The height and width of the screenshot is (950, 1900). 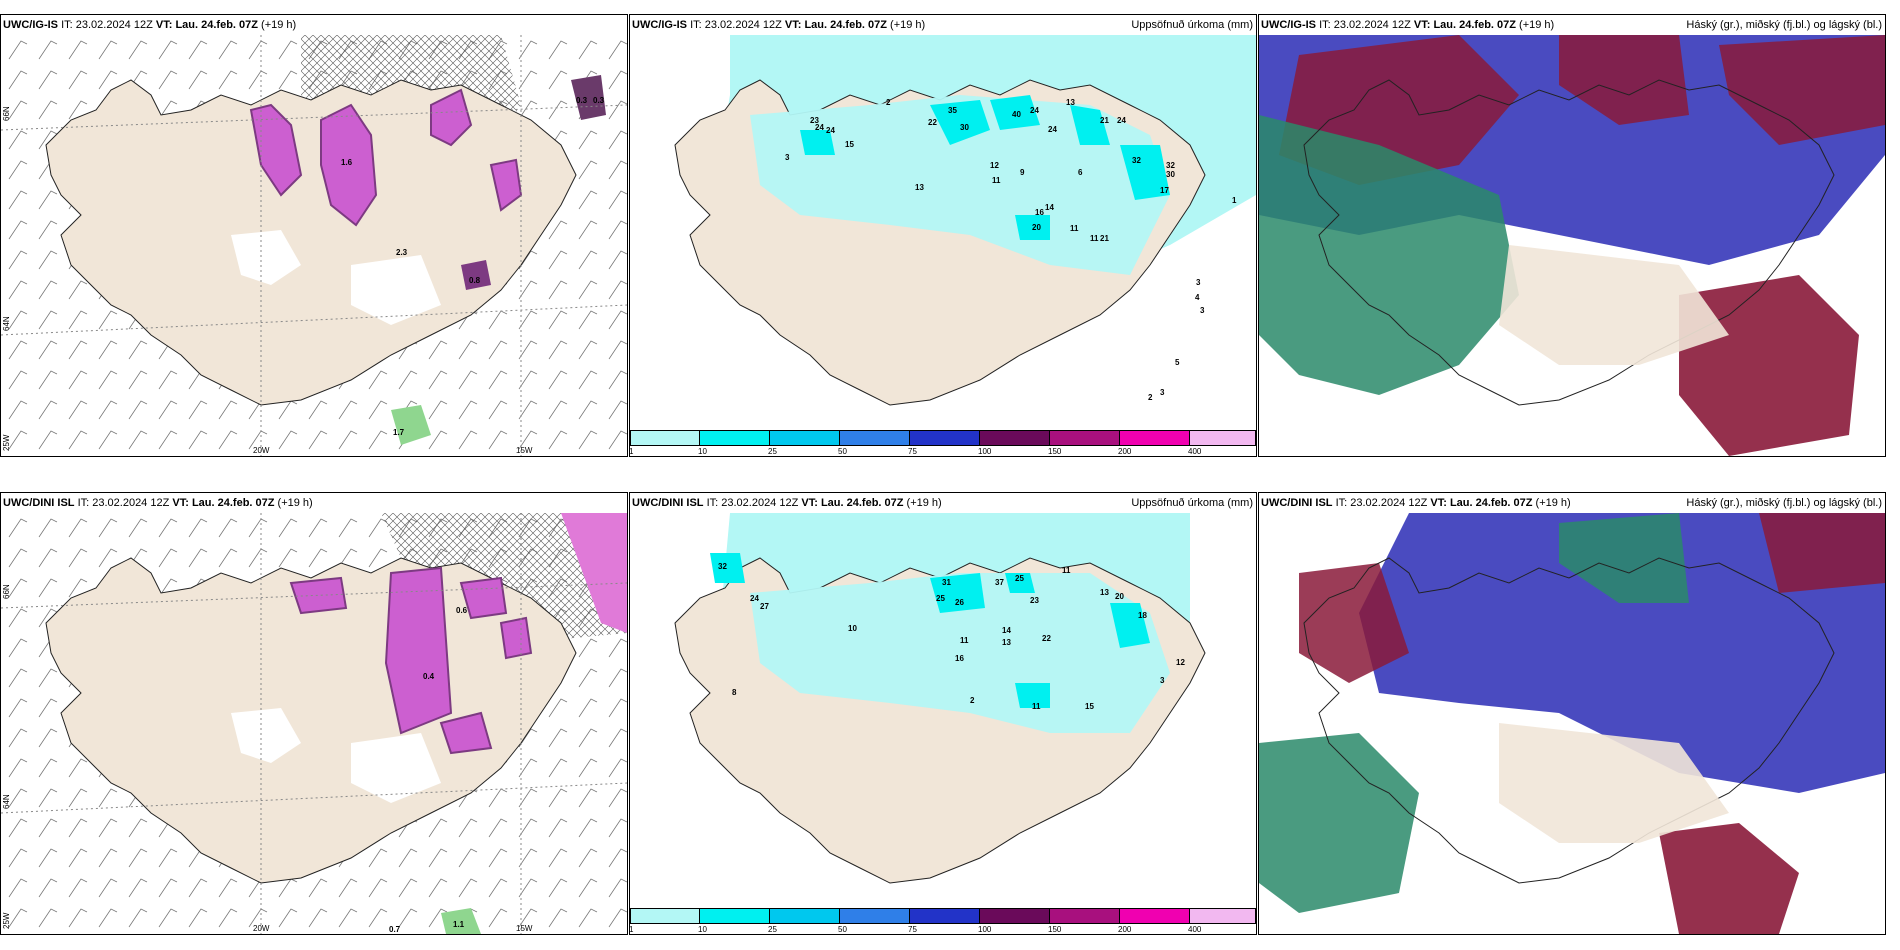 I want to click on snow-label: 0.4, so click(x=429, y=676).